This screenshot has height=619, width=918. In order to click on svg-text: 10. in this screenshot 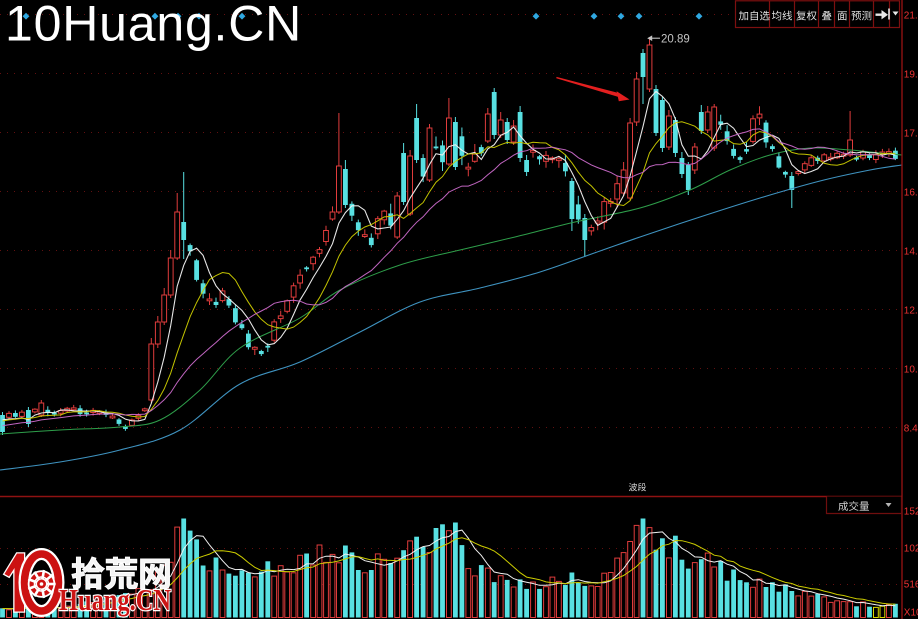, I will do `click(911, 369)`.